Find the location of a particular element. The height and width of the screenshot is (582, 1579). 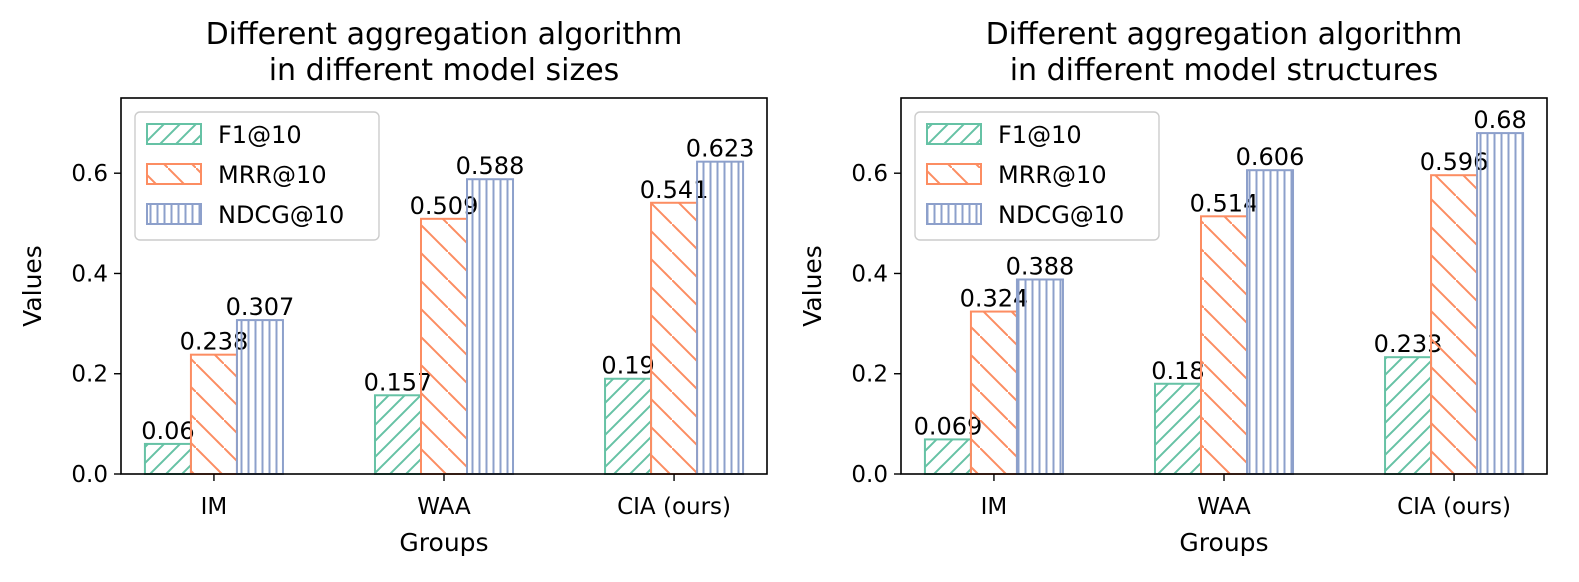

bar-value-label: 0.606 is located at coordinates (1270, 157).